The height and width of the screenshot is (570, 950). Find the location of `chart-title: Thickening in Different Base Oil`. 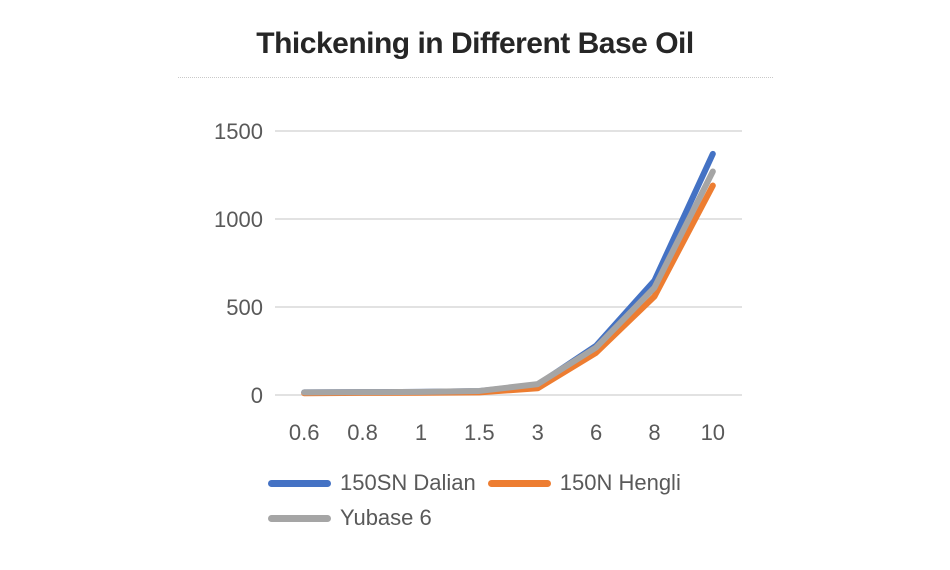

chart-title: Thickening in Different Base Oil is located at coordinates (475, 43).